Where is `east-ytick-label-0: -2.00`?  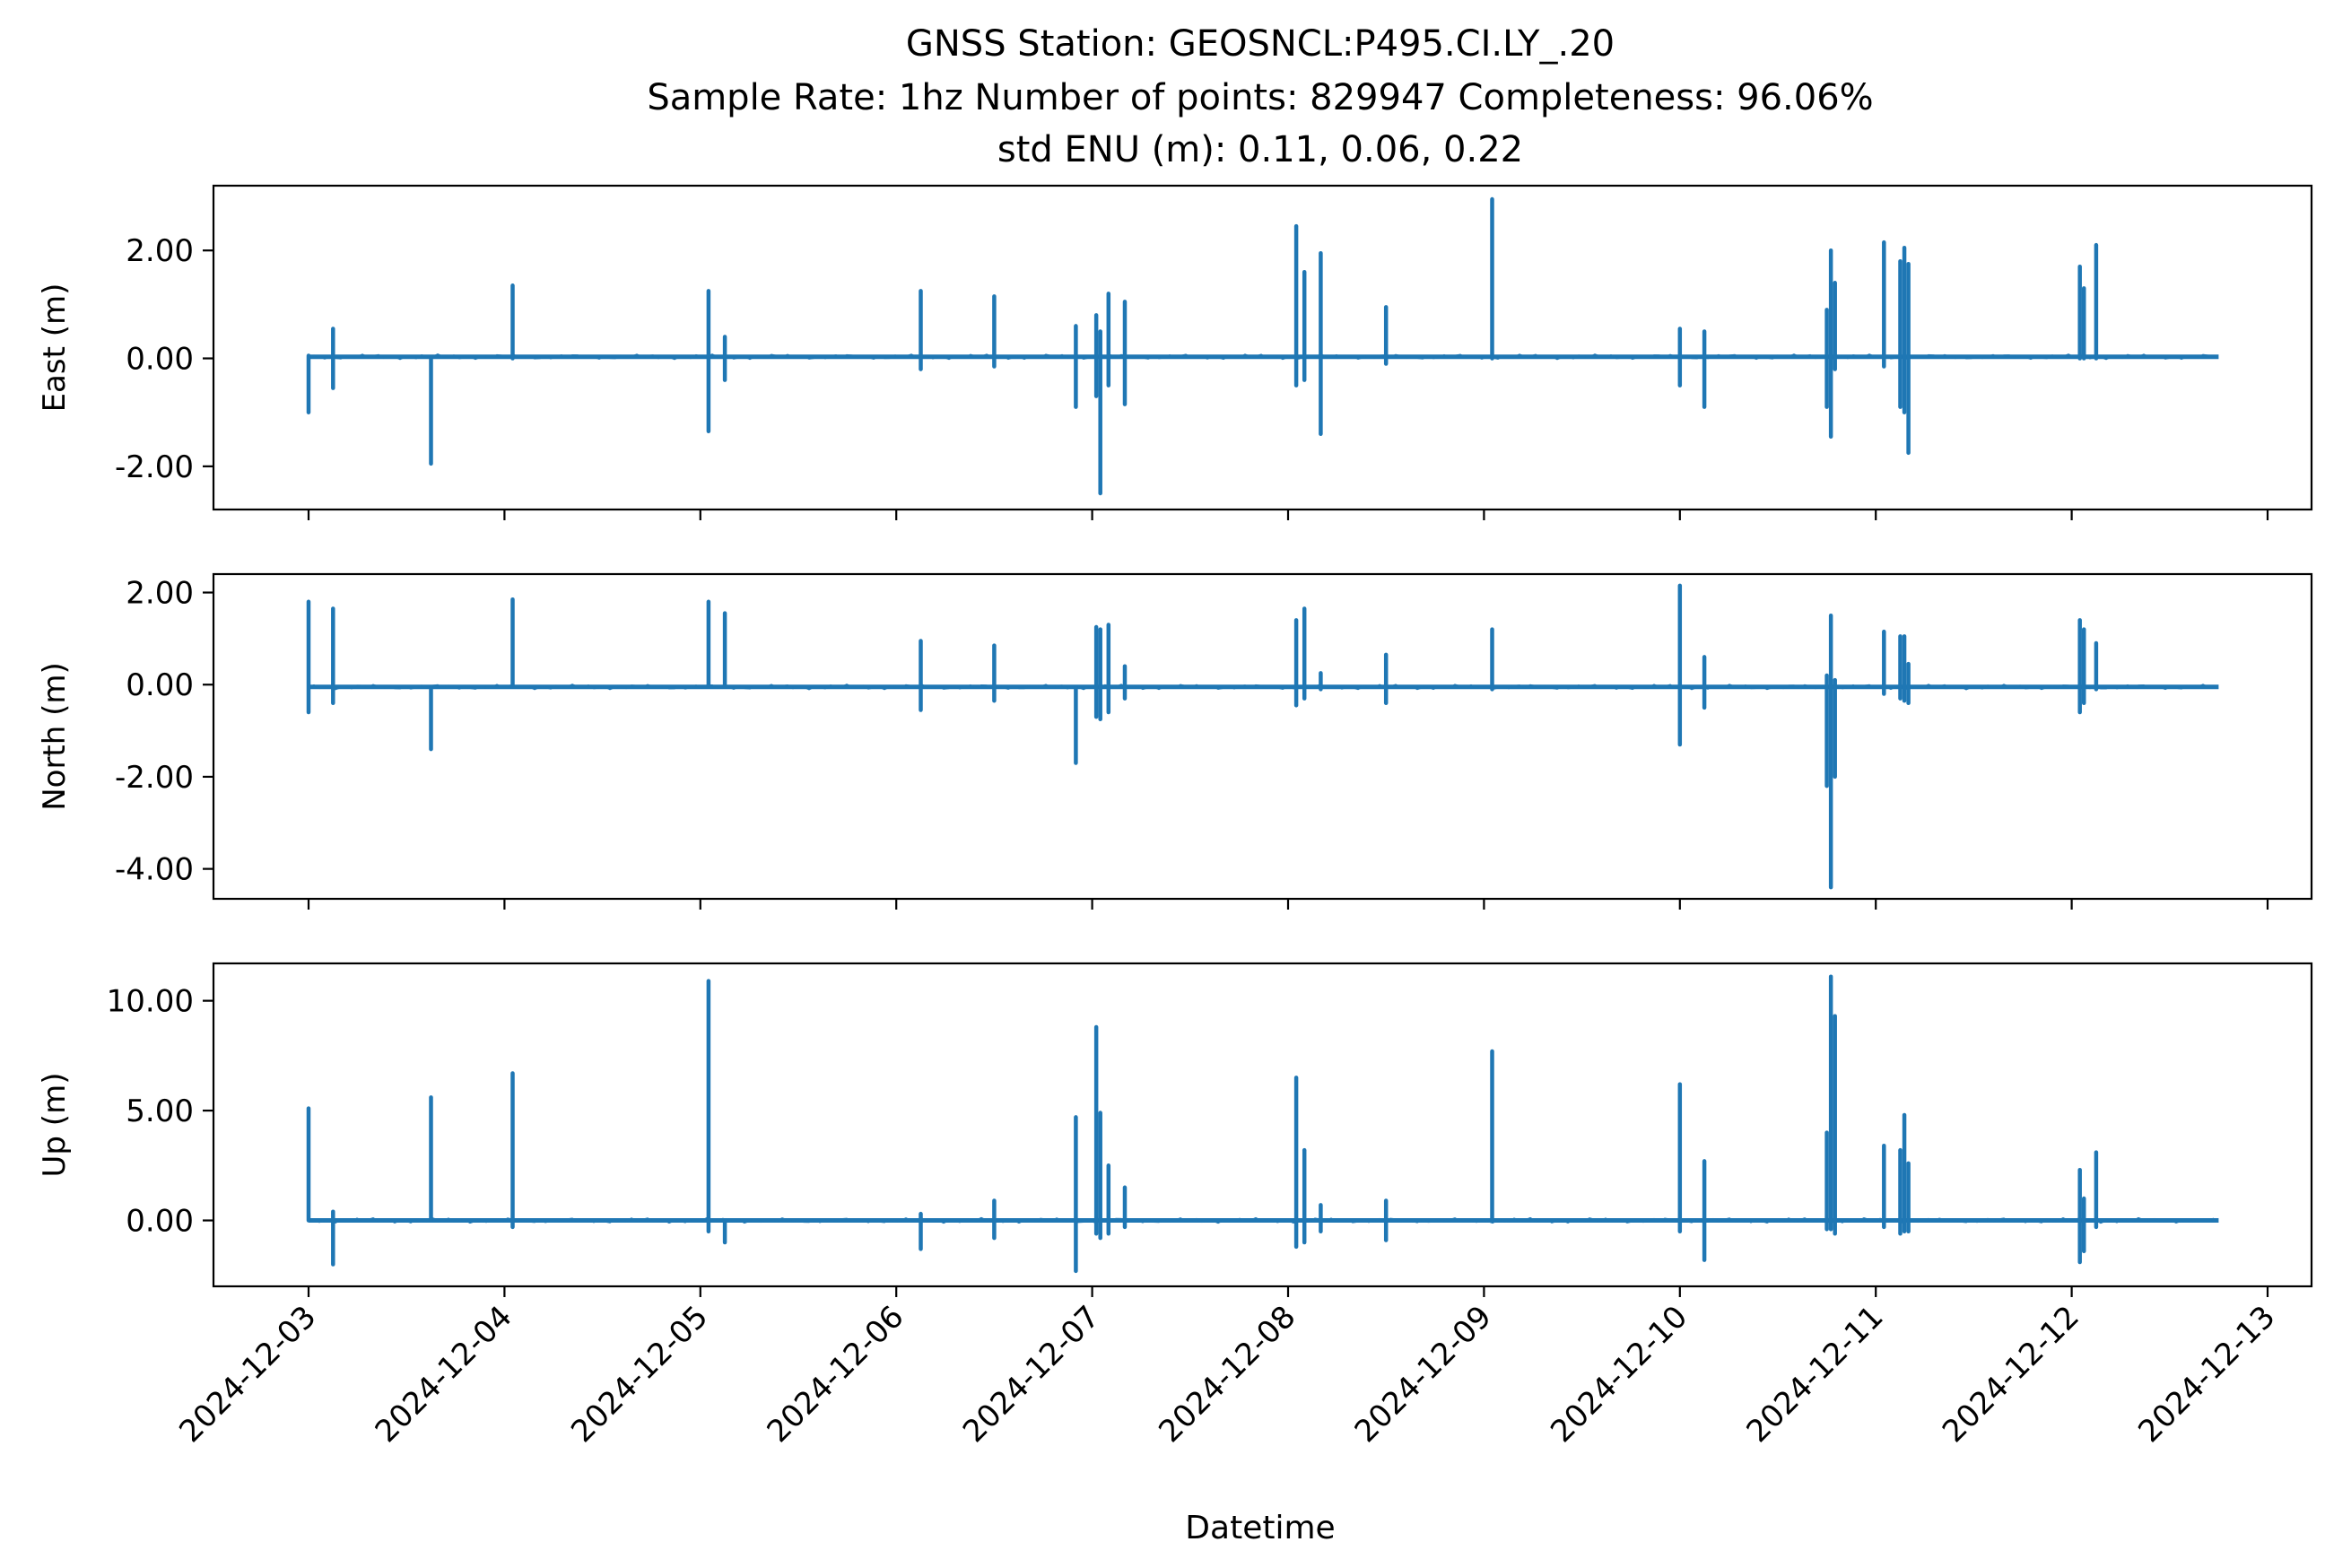
east-ytick-label-0: -2.00 is located at coordinates (154, 467).